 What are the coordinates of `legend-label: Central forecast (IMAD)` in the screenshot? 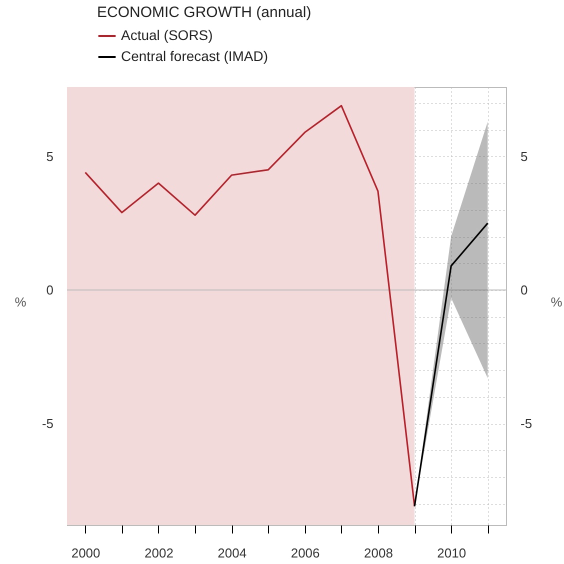 It's located at (194, 56).